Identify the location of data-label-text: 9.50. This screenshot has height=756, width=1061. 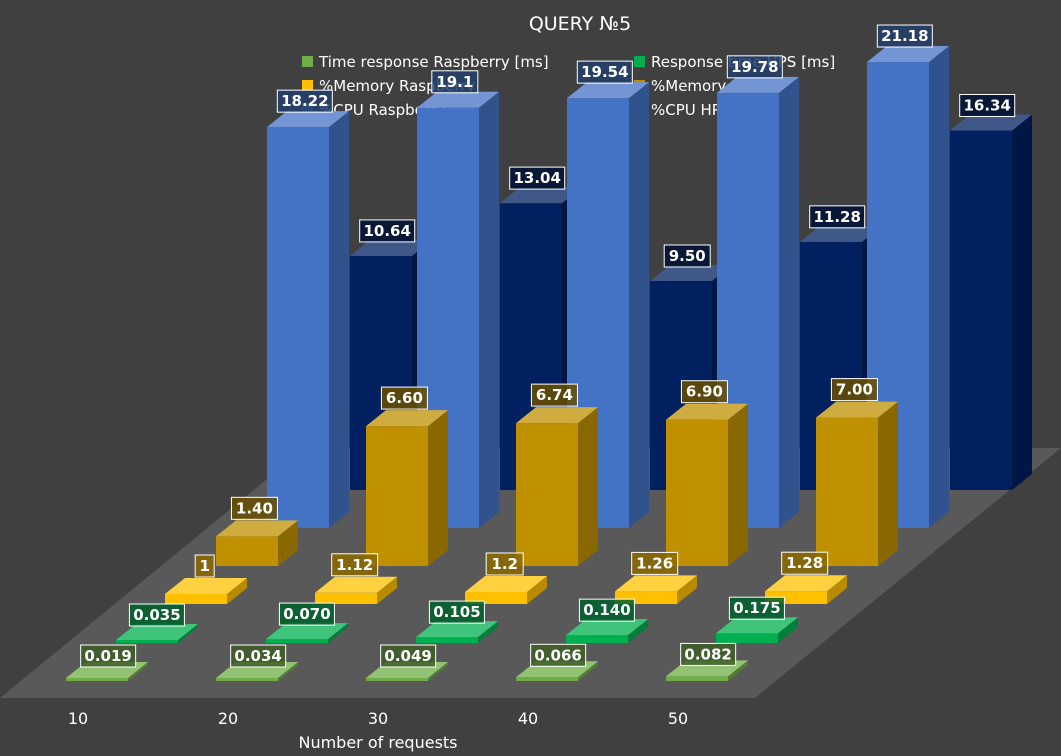
(687, 256).